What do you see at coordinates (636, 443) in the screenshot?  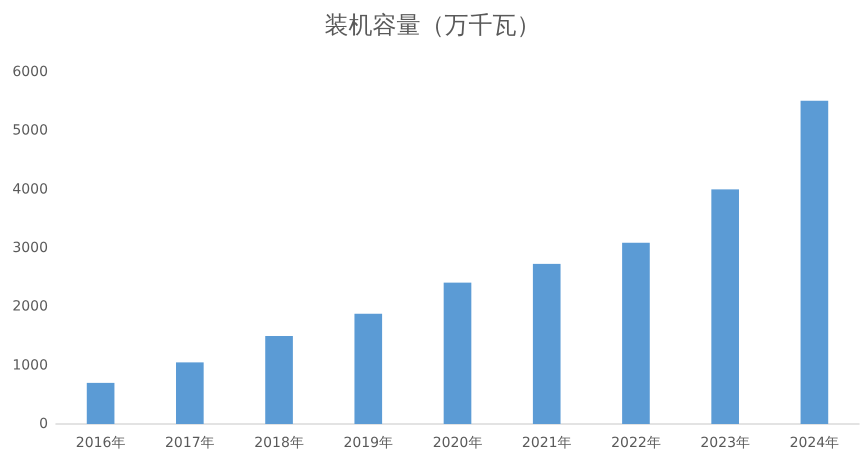 I see `x-tick-label: 2022年` at bounding box center [636, 443].